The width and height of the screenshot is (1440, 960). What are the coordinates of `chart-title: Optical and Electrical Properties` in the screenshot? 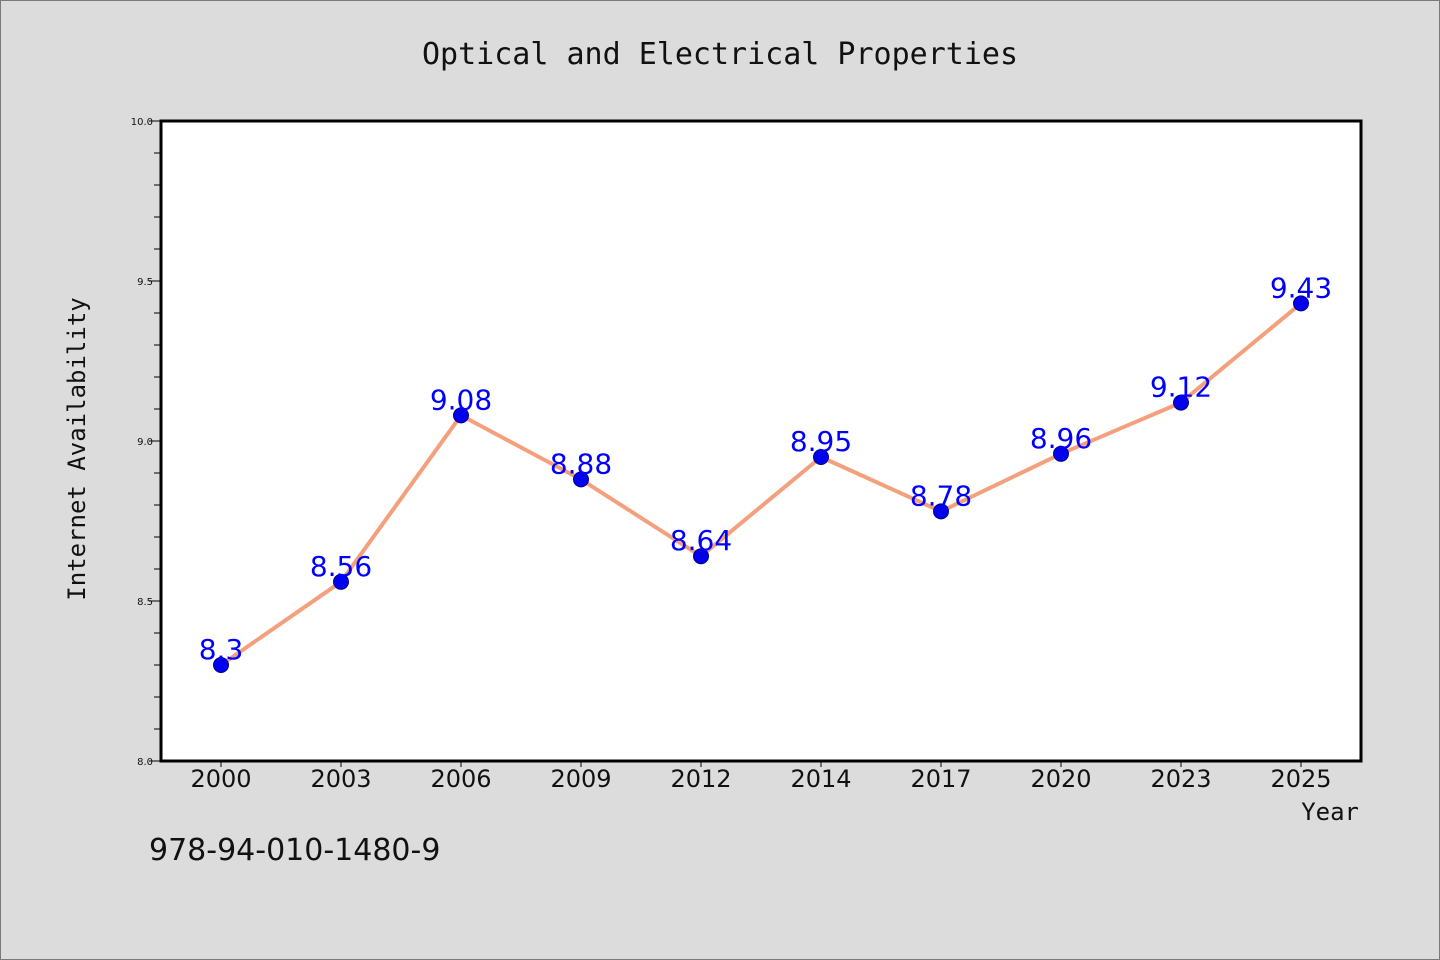 It's located at (720, 54).